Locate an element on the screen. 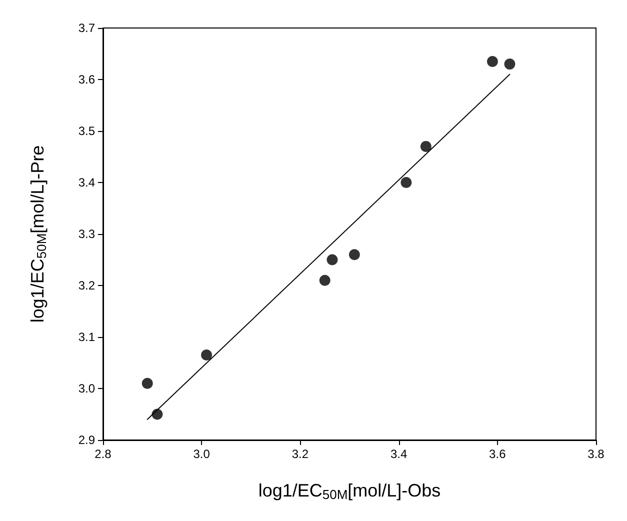  y-tick-label: 3.7 is located at coordinates (87, 28).